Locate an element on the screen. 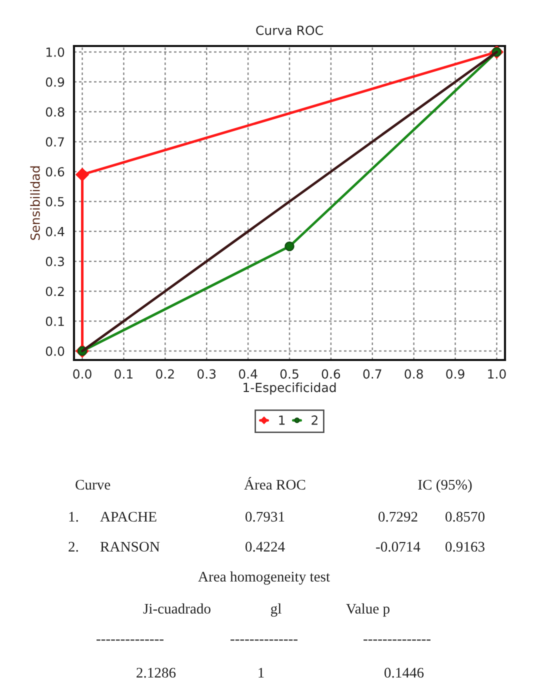 The height and width of the screenshot is (694, 534). text: Área ROC is located at coordinates (275, 483).